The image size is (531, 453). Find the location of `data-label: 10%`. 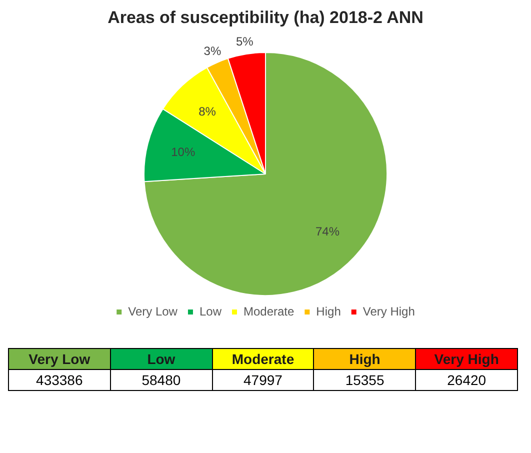

data-label: 10% is located at coordinates (183, 152).